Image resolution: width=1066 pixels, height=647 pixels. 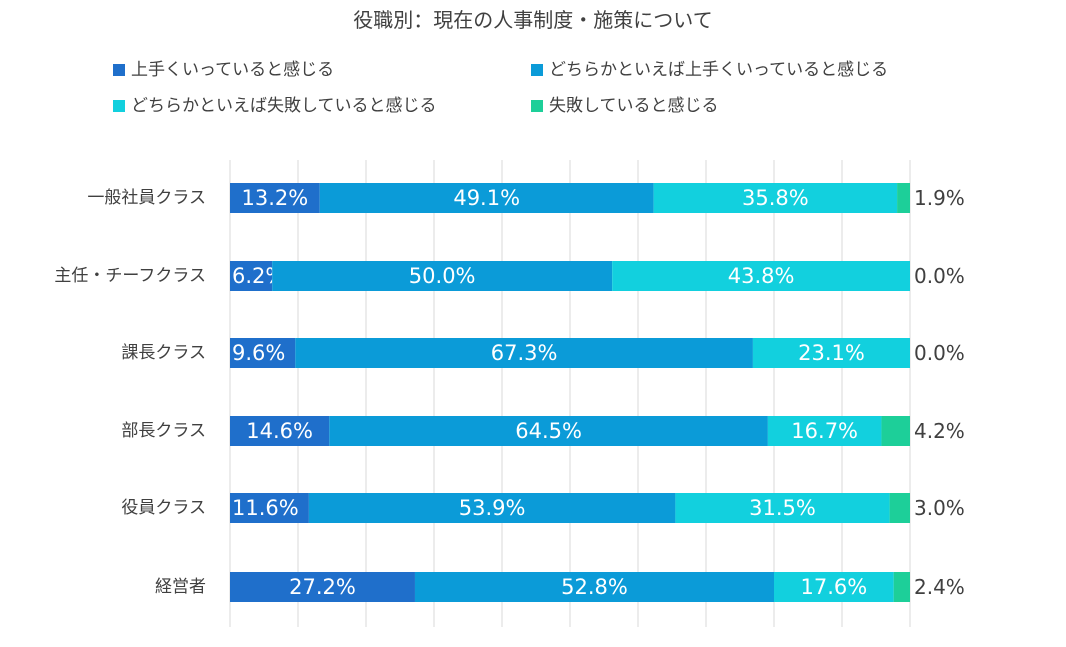 I want to click on data-label: 13.2%, so click(x=275, y=198).